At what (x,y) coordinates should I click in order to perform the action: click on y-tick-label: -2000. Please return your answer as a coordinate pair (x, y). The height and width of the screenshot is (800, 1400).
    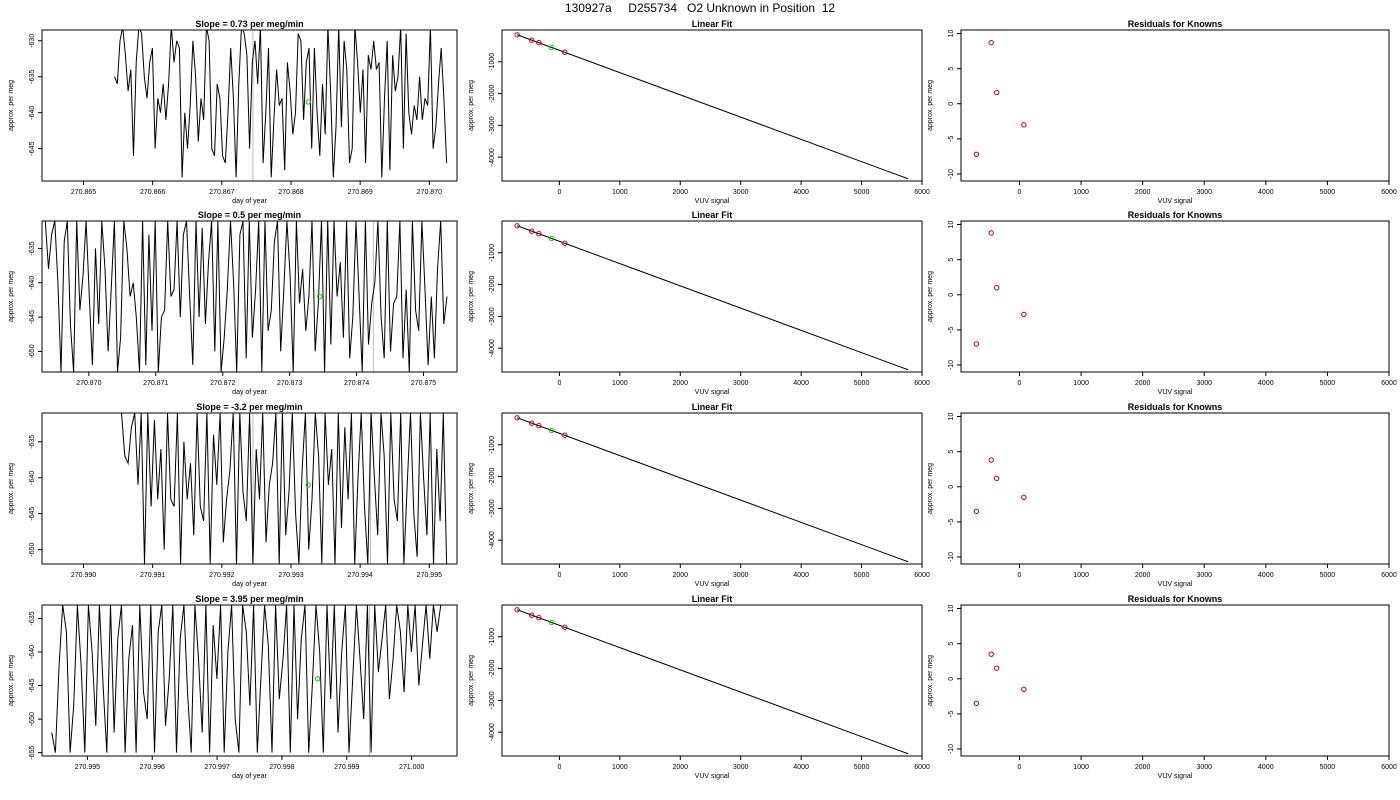
    Looking at the image, I should click on (492, 477).